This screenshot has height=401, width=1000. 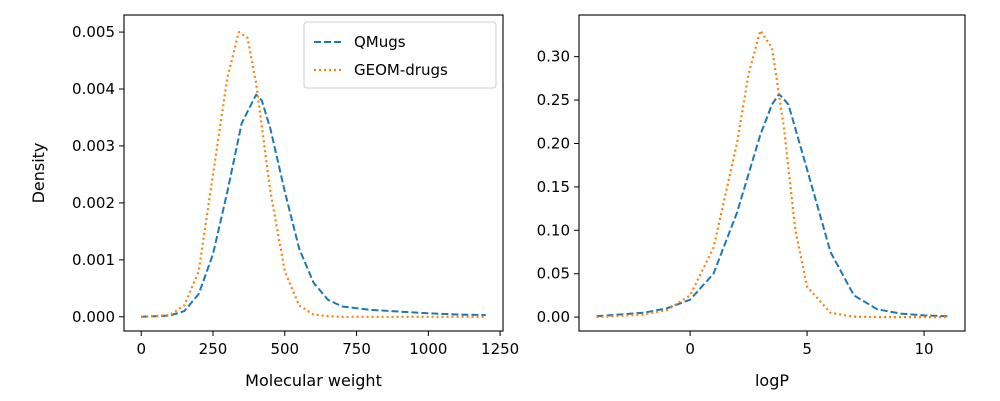 I want to click on legend-frame, so click(x=400, y=55).